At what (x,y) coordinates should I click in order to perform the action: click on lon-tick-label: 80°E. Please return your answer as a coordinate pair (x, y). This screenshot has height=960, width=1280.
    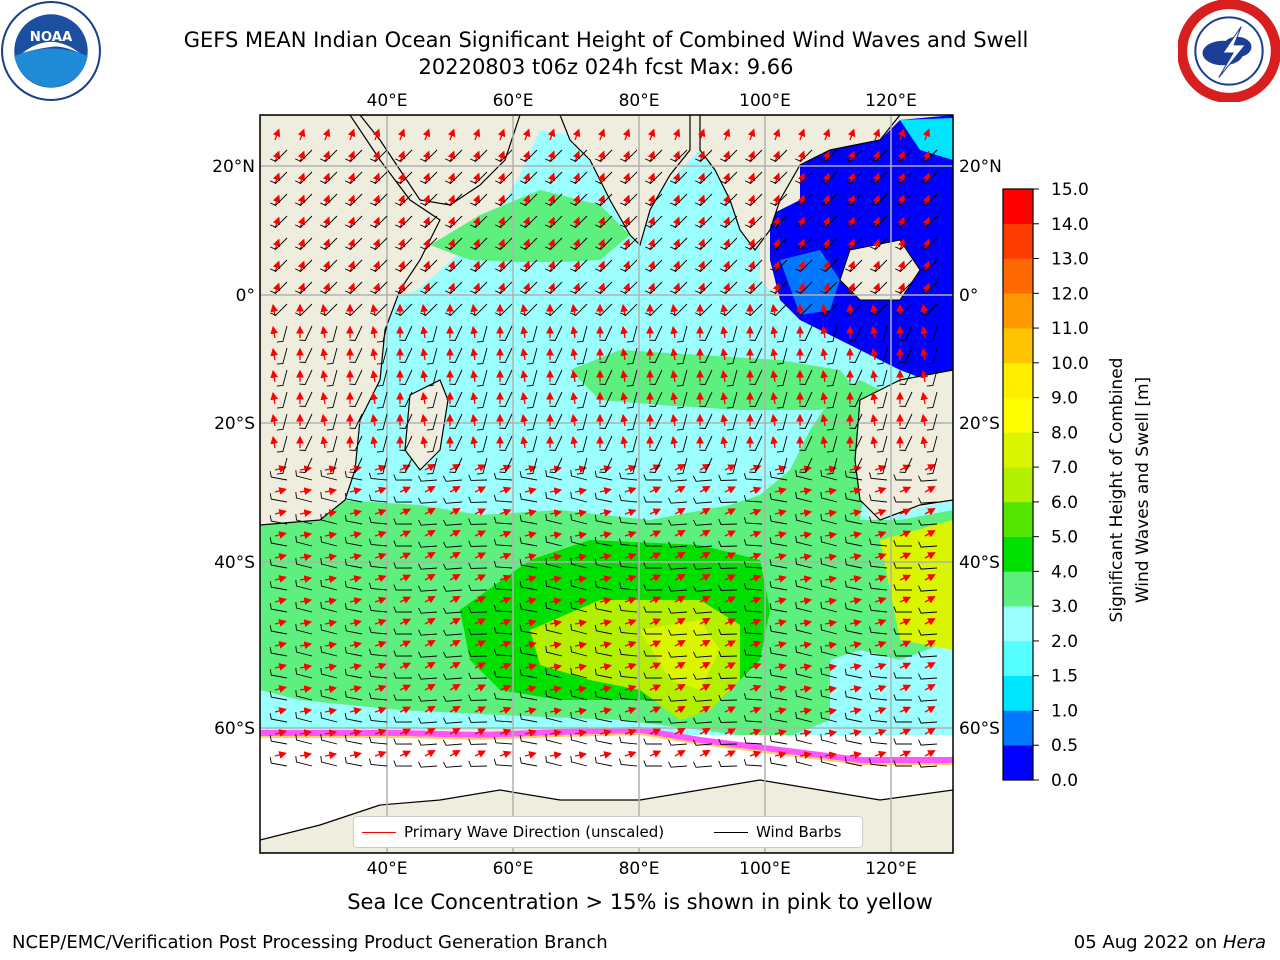
    Looking at the image, I should click on (639, 101).